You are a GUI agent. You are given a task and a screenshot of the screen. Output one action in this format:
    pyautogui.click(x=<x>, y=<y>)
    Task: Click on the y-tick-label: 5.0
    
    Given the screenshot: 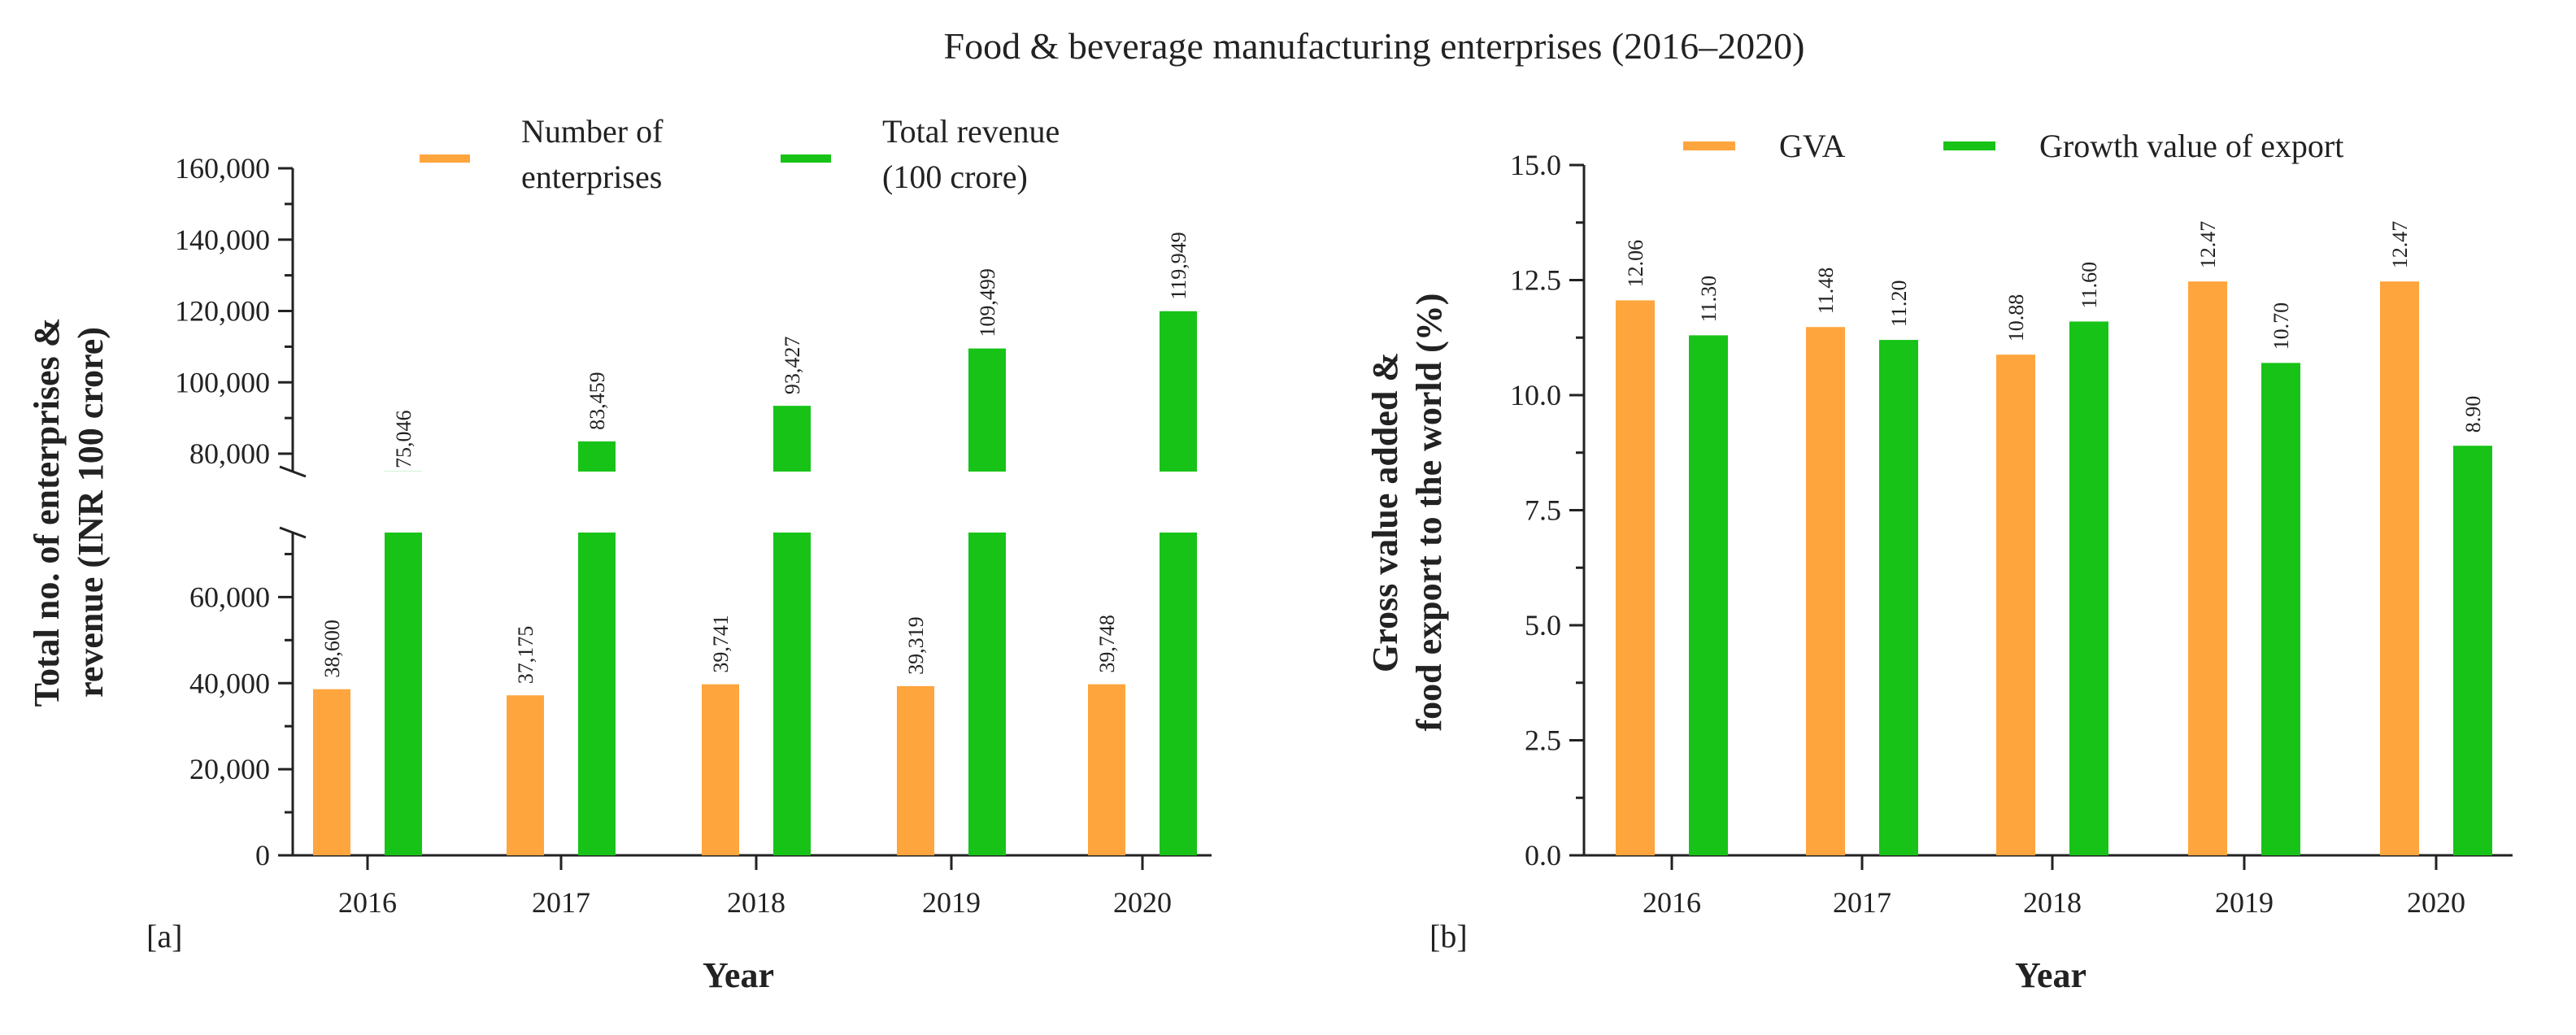 What is the action you would take?
    pyautogui.click(x=1543, y=625)
    